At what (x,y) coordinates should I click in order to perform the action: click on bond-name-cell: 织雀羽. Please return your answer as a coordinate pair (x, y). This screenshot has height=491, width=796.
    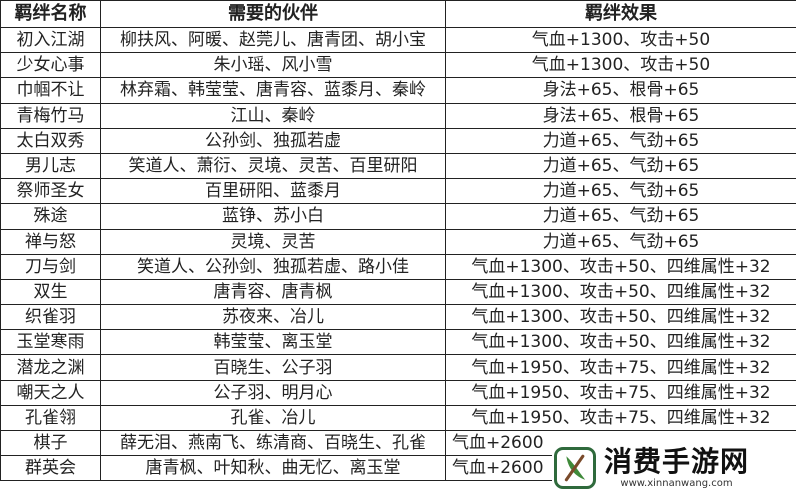
    Looking at the image, I should click on (50, 317).